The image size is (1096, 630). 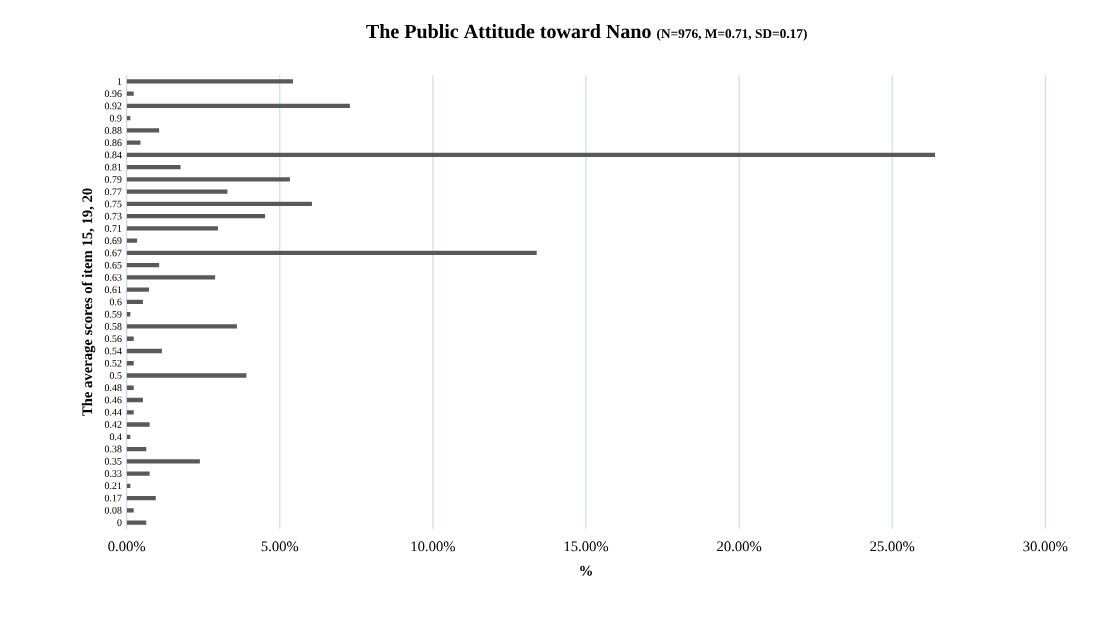 I want to click on y-tick-label: 0.81, so click(x=113, y=167).